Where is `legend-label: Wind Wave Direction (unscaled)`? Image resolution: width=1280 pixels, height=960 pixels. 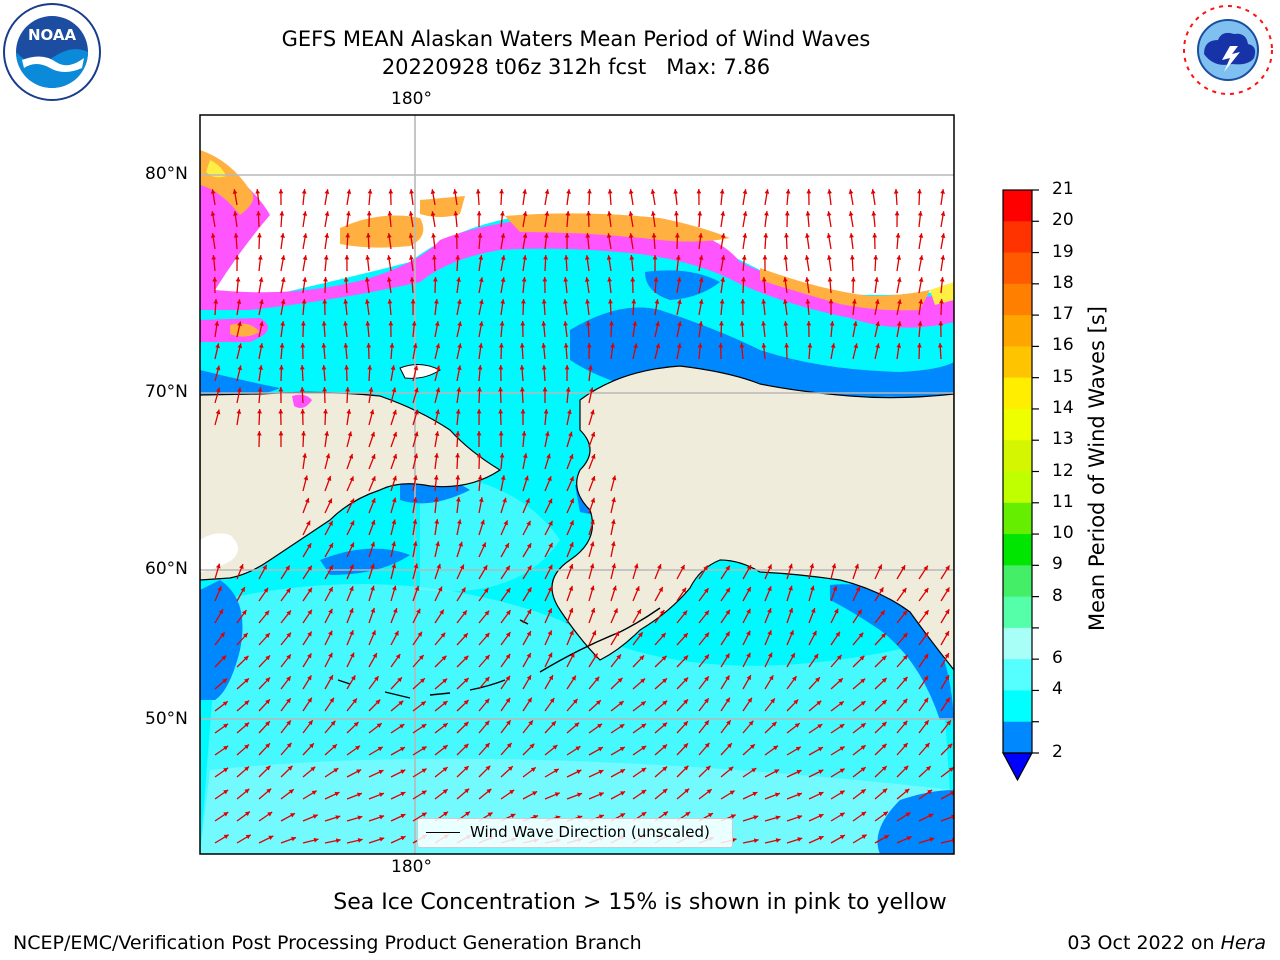
legend-label: Wind Wave Direction (unscaled) is located at coordinates (590, 832).